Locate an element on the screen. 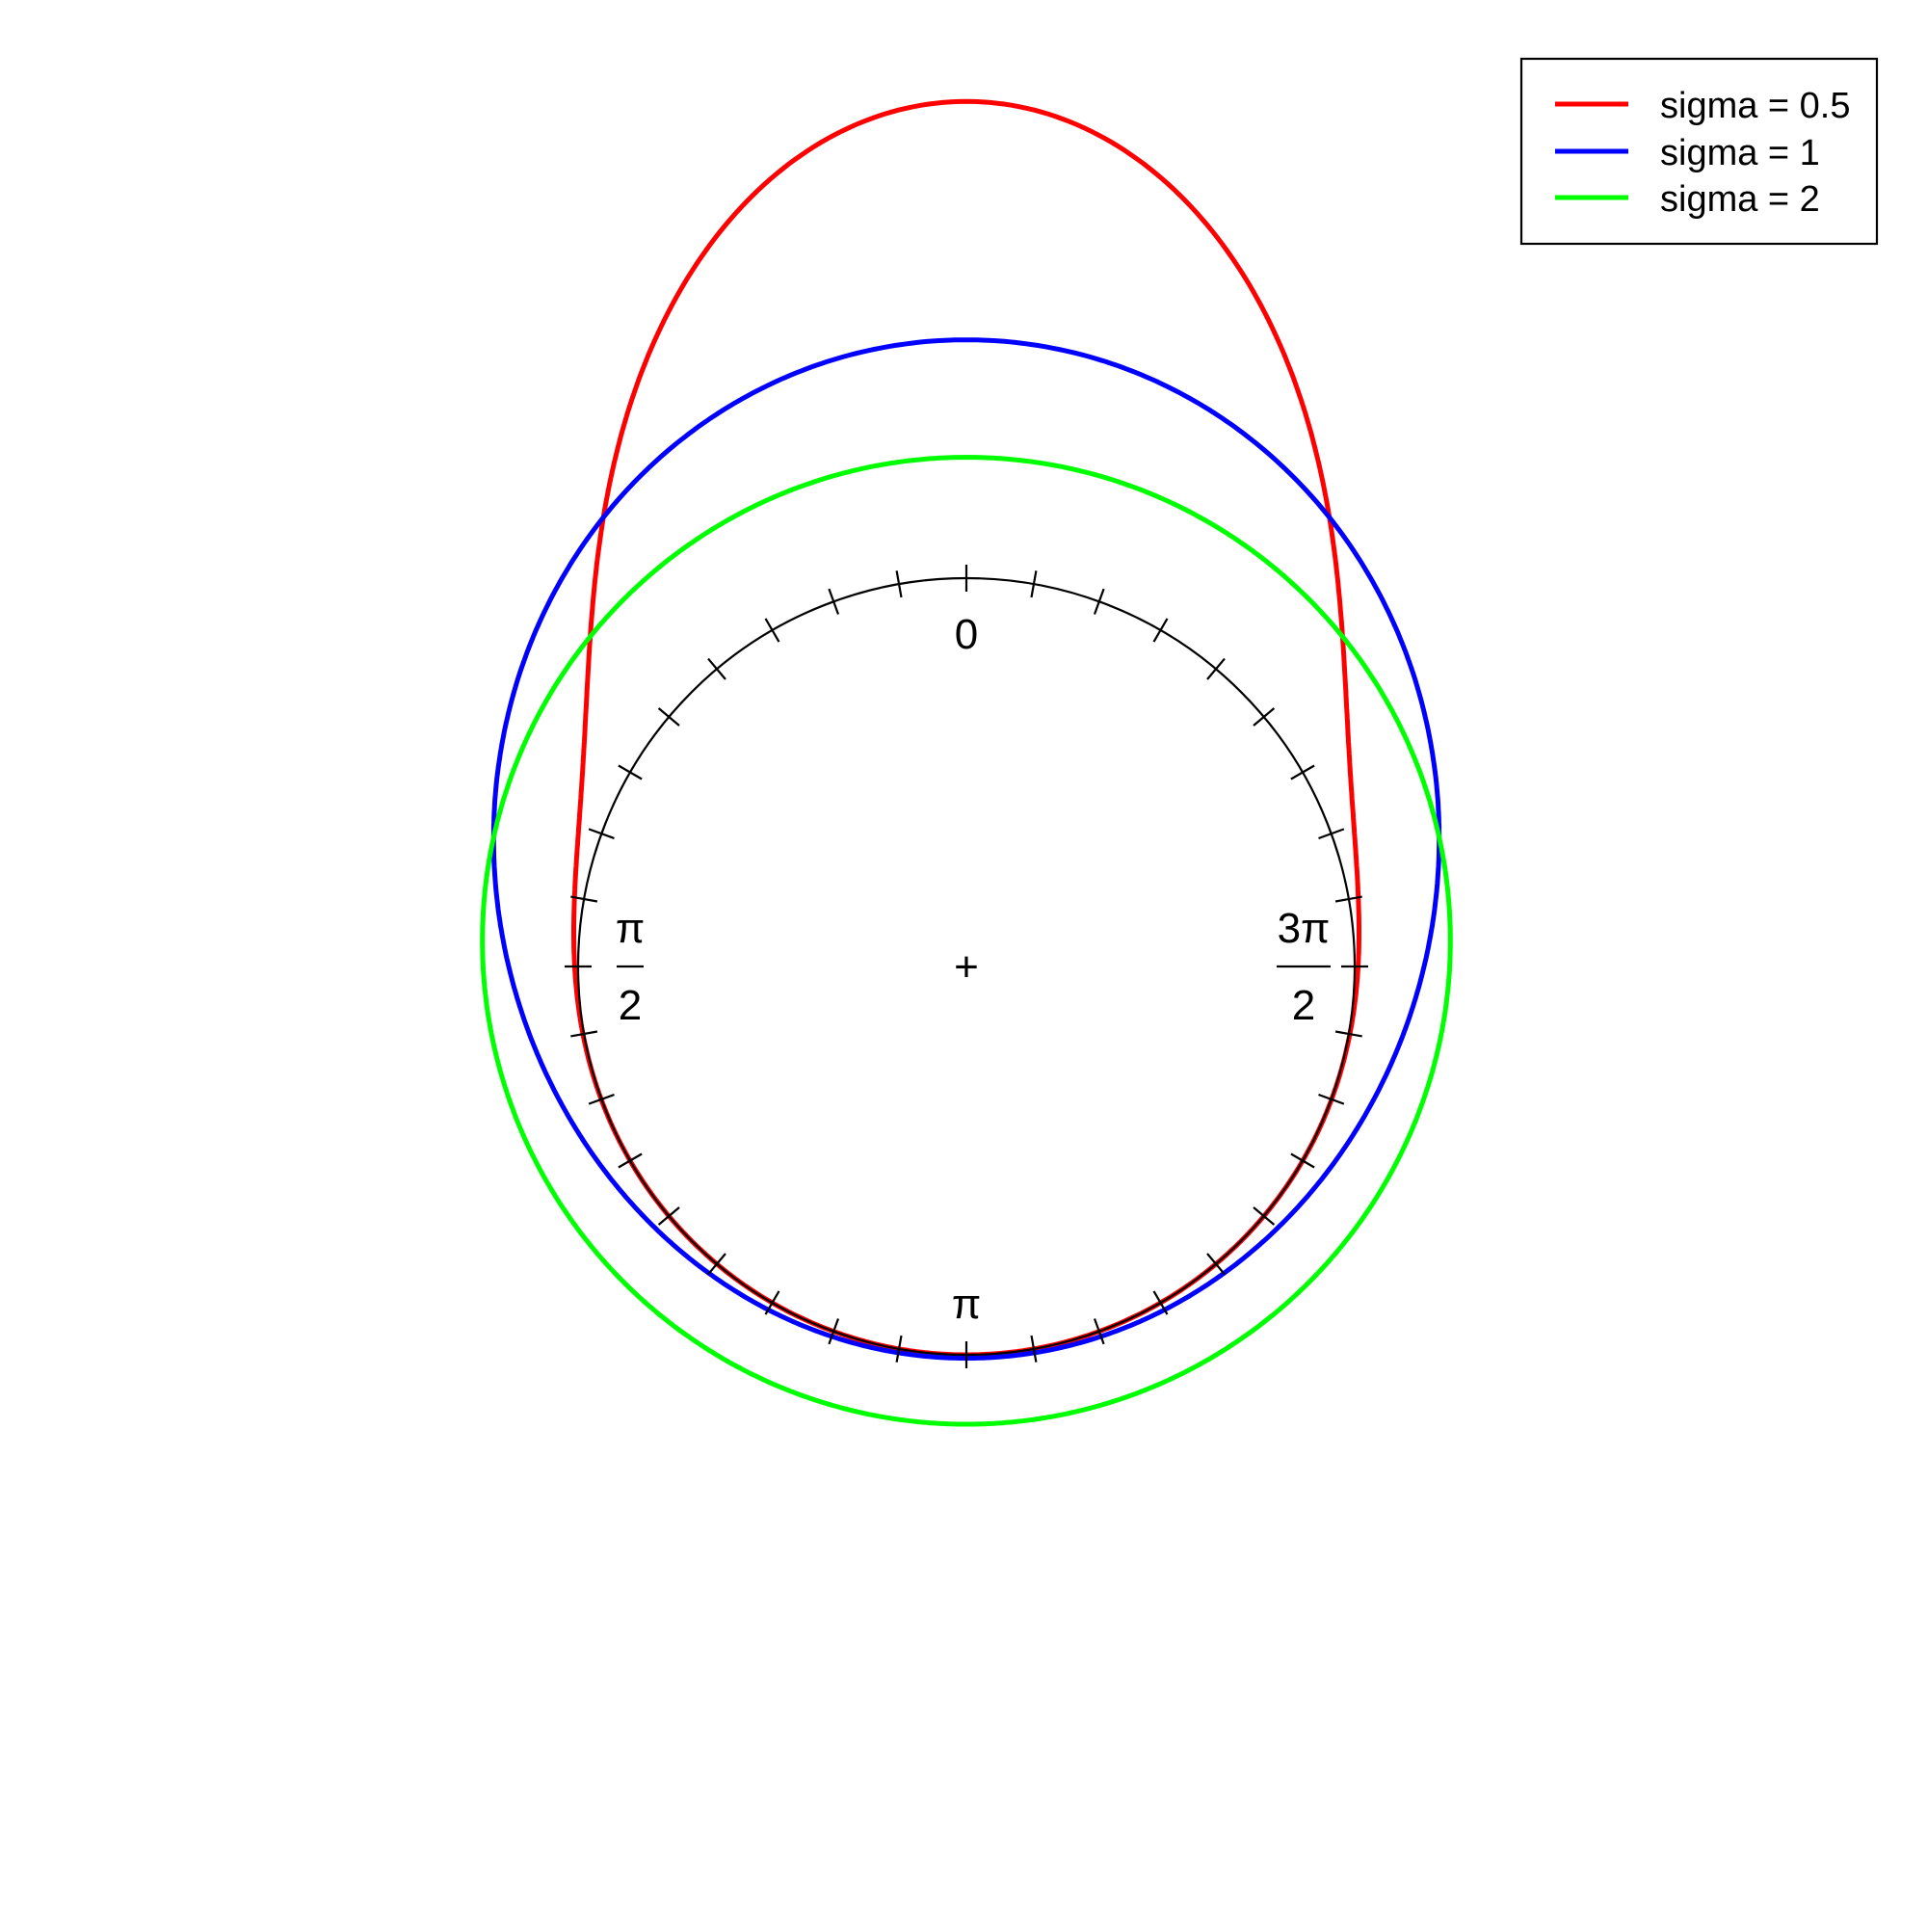 This screenshot has width=1927, height=1932. legend: sigma = 0.5 sigma = 1 sigma = 2 is located at coordinates (1699, 151).